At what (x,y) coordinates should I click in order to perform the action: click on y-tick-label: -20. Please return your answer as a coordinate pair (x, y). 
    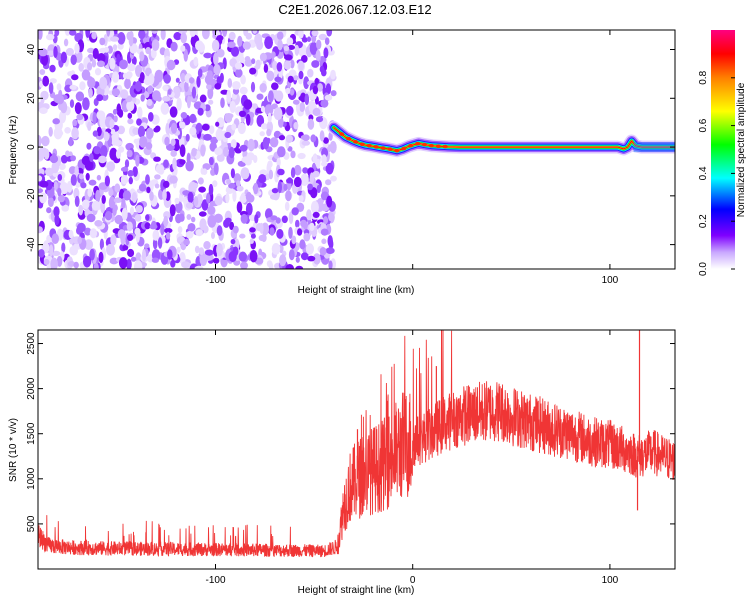
    Looking at the image, I should click on (31, 195).